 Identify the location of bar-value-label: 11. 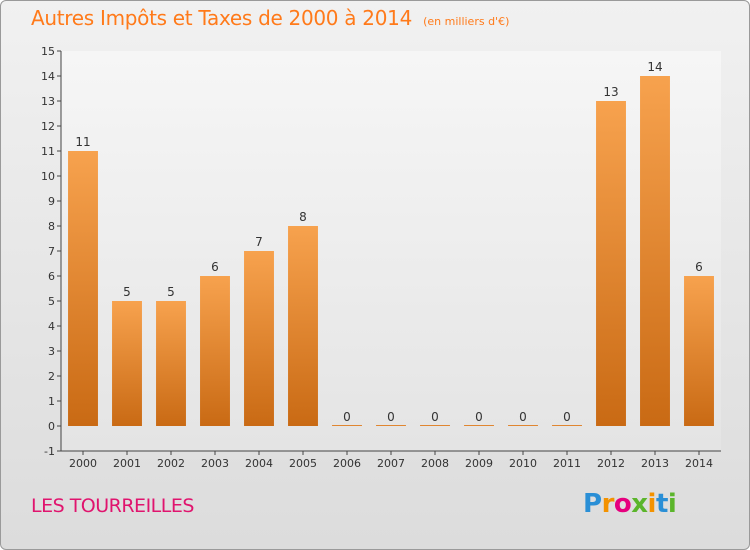
(82, 142).